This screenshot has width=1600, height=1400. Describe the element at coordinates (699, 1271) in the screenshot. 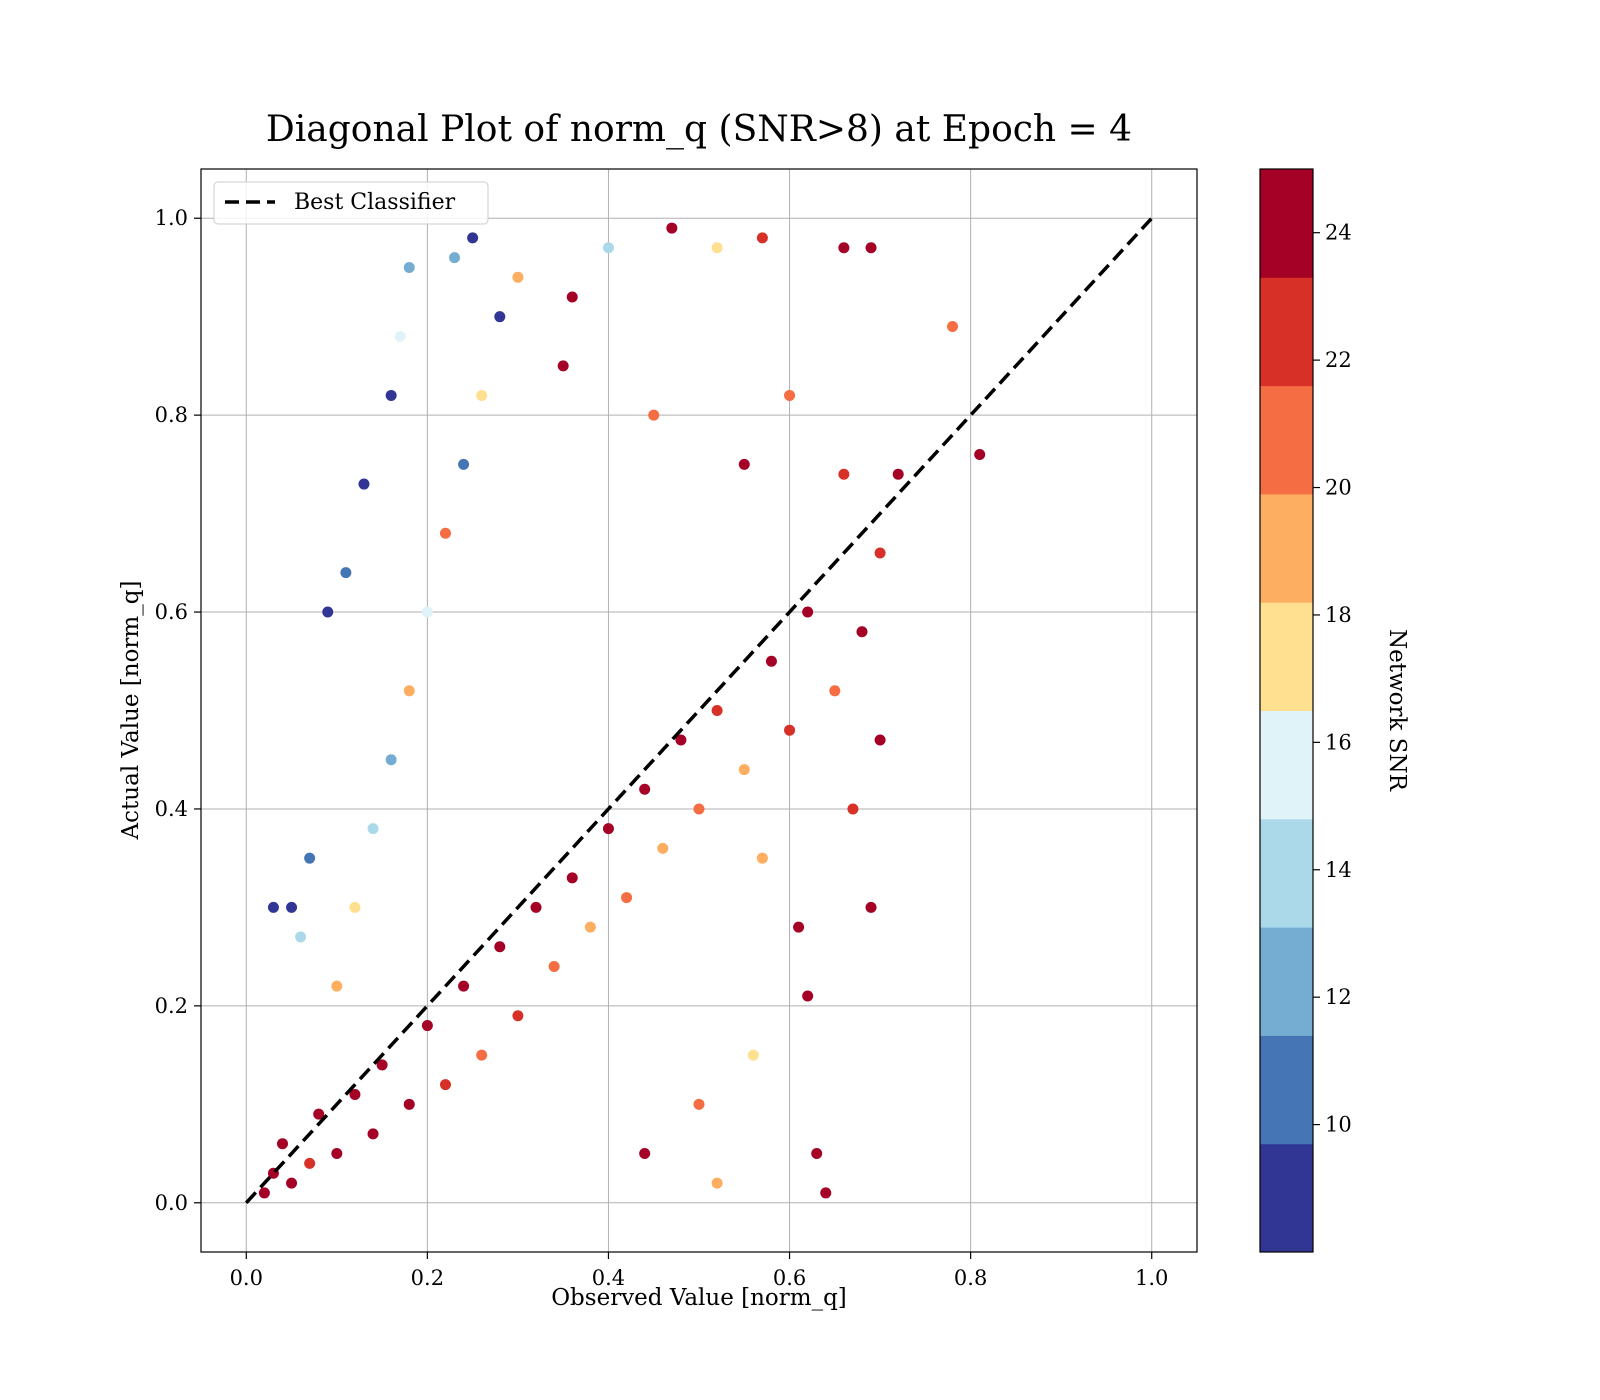

I see `x-axis-ticks: 0.0 0.2 0.4 0.6 0.8 1.0` at that location.